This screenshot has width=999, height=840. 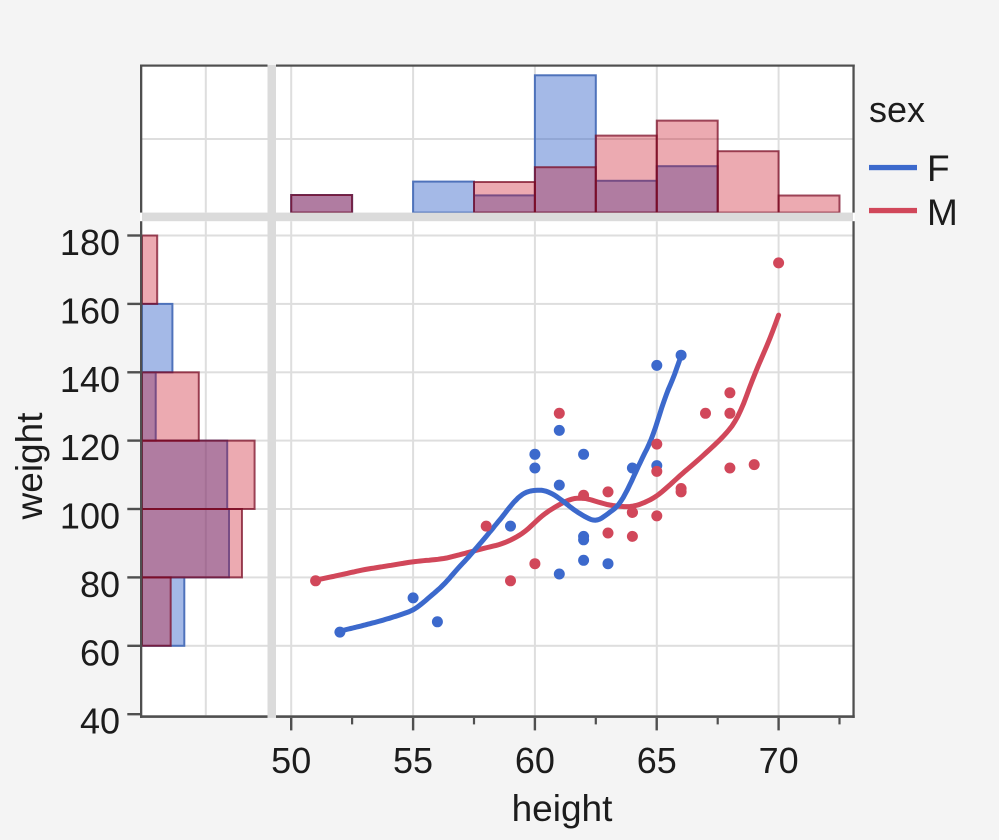 I want to click on svg-text: height, so click(x=563, y=808).